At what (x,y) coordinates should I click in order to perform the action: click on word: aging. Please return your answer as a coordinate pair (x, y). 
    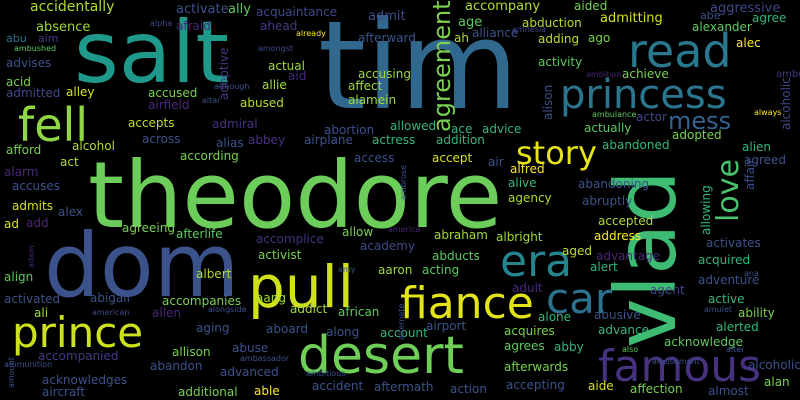
    Looking at the image, I should click on (213, 328).